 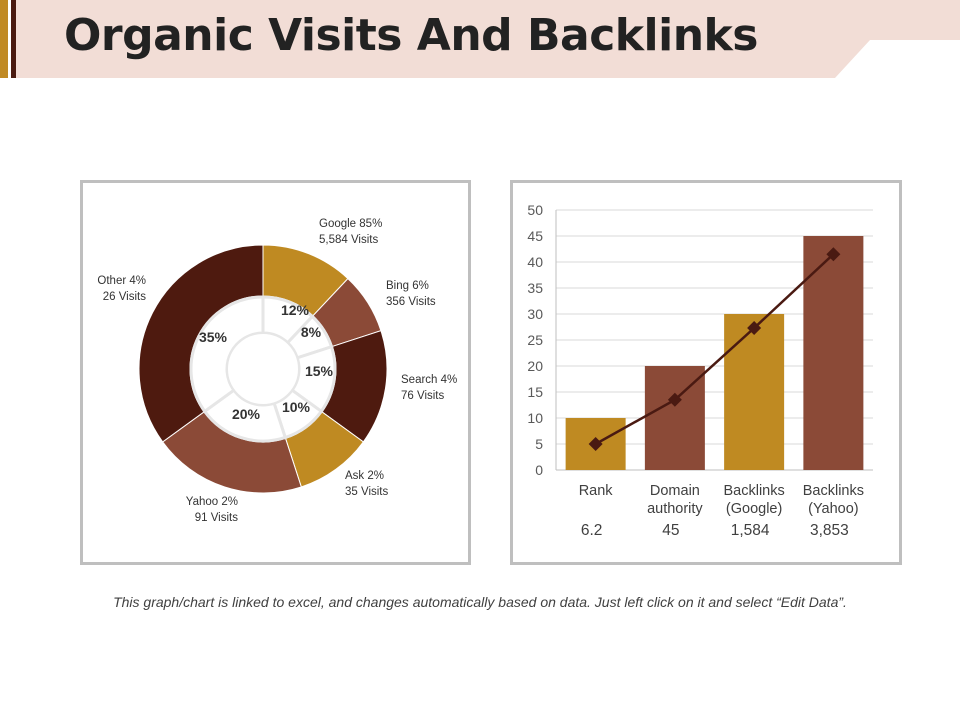 What do you see at coordinates (311, 332) in the screenshot?
I see `donut-percent-label: 8%` at bounding box center [311, 332].